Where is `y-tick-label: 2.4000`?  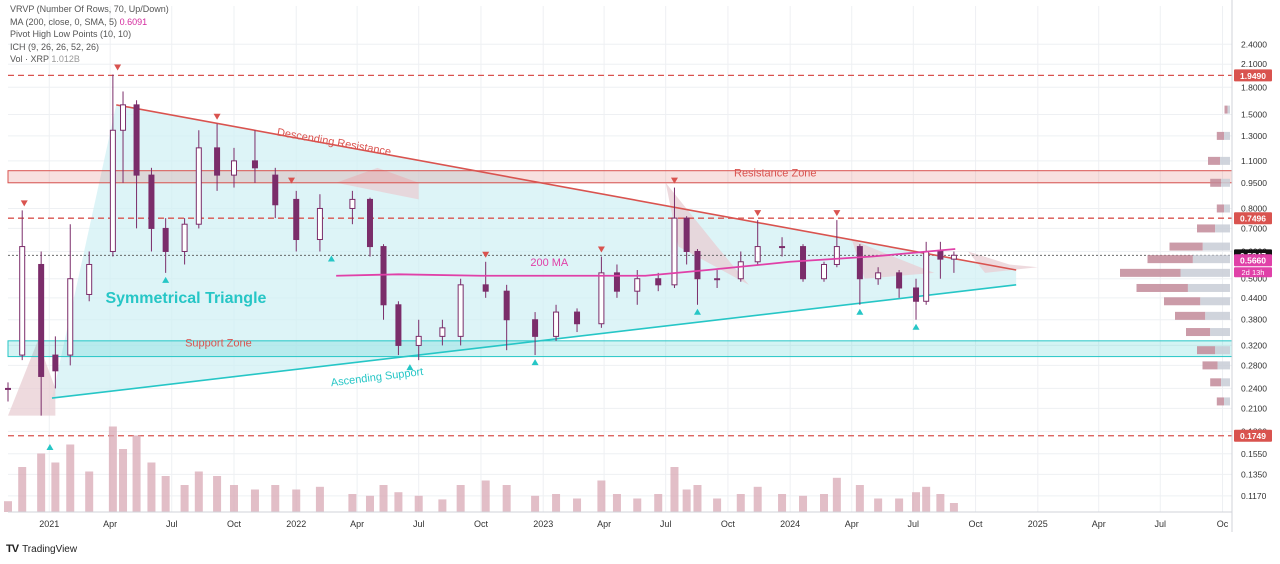 y-tick-label: 2.4000 is located at coordinates (1254, 44).